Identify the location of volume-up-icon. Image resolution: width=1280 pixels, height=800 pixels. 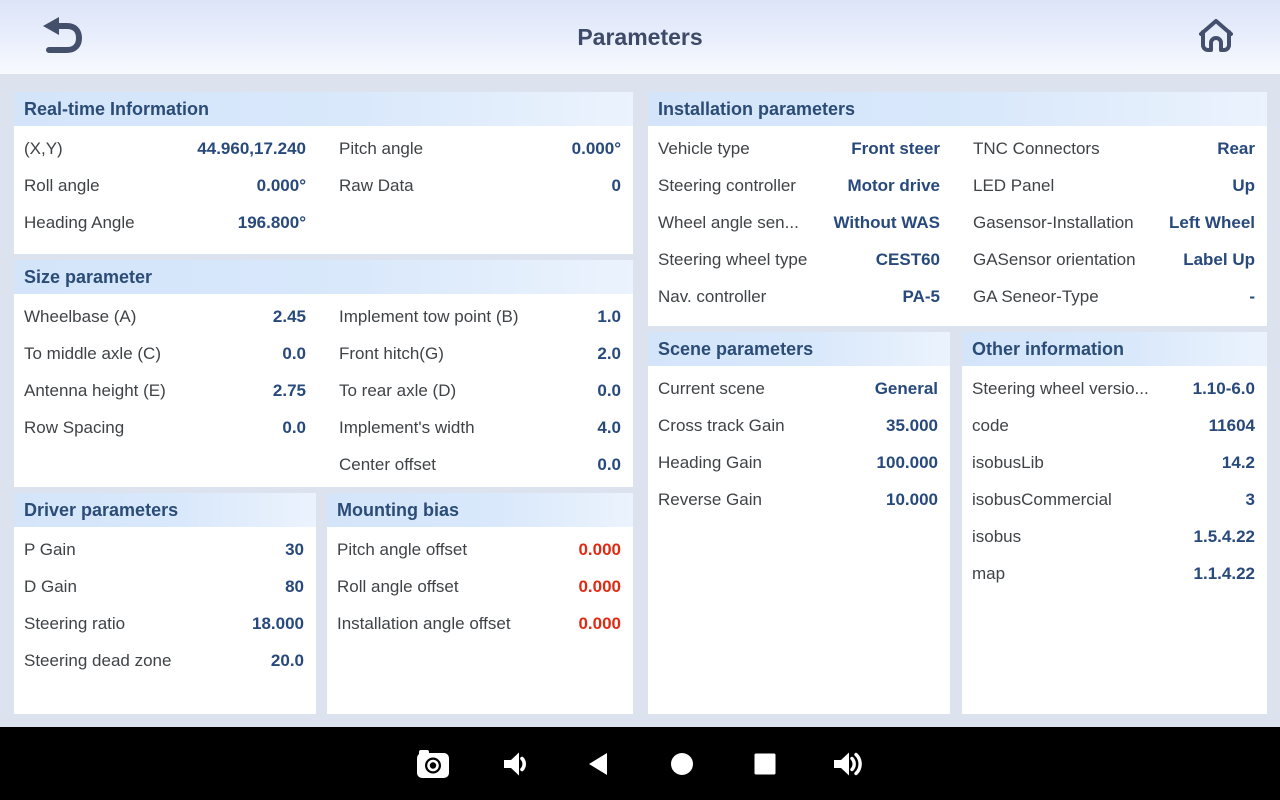
(848, 764).